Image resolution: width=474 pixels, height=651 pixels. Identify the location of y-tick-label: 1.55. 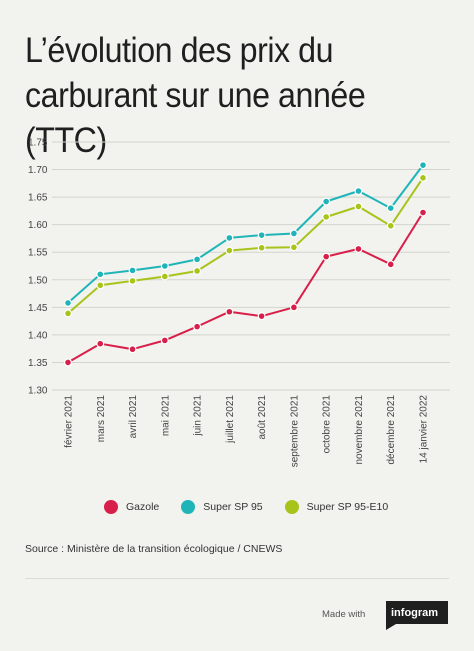
(38, 253).